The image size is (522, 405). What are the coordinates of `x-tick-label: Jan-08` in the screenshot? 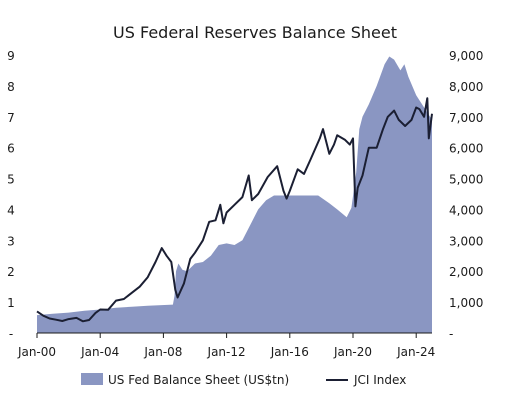 It's located at (162, 352).